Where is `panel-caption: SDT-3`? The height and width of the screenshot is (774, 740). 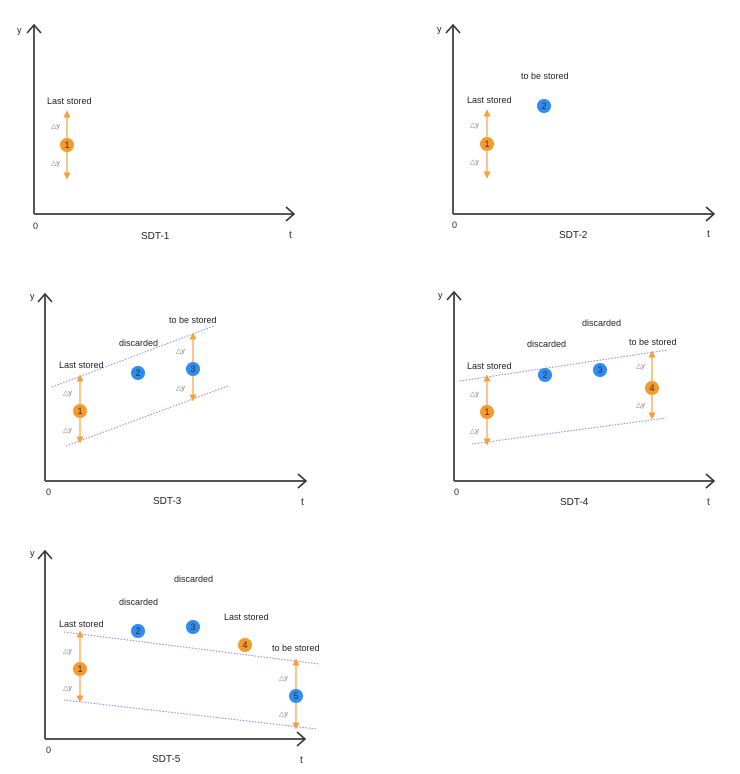 panel-caption: SDT-3 is located at coordinates (167, 501).